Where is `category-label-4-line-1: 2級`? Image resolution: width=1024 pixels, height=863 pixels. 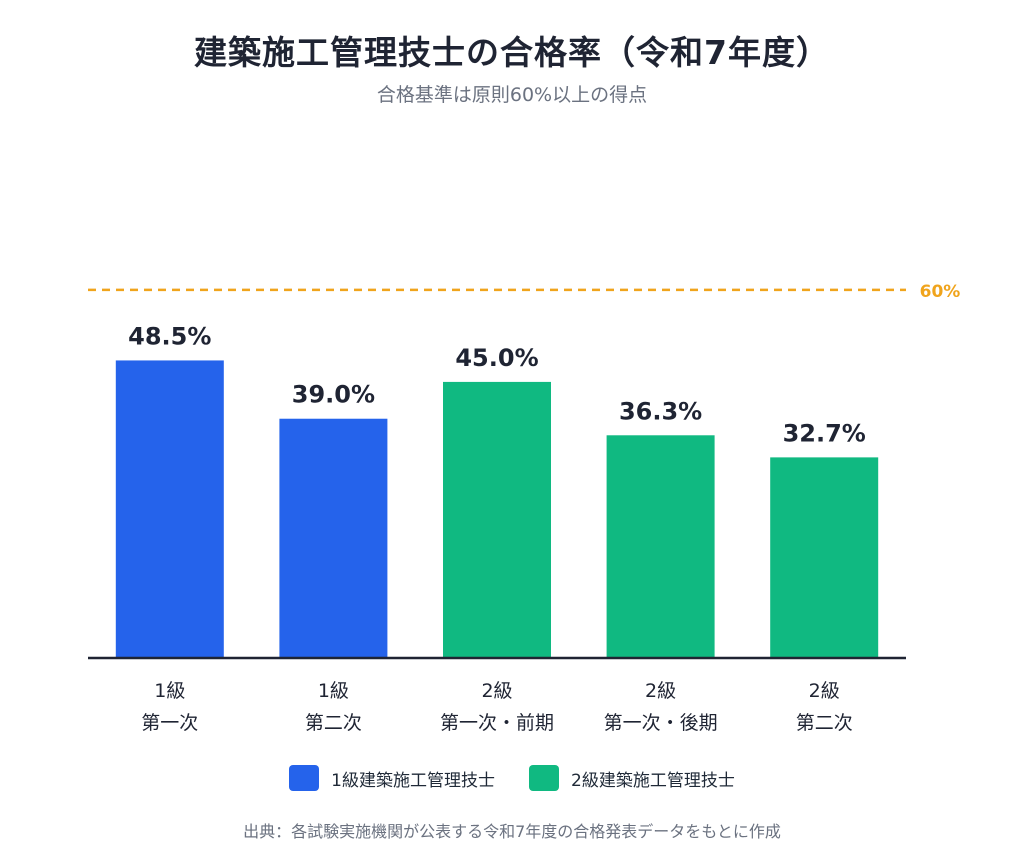
category-label-4-line-1: 2級 is located at coordinates (660, 691).